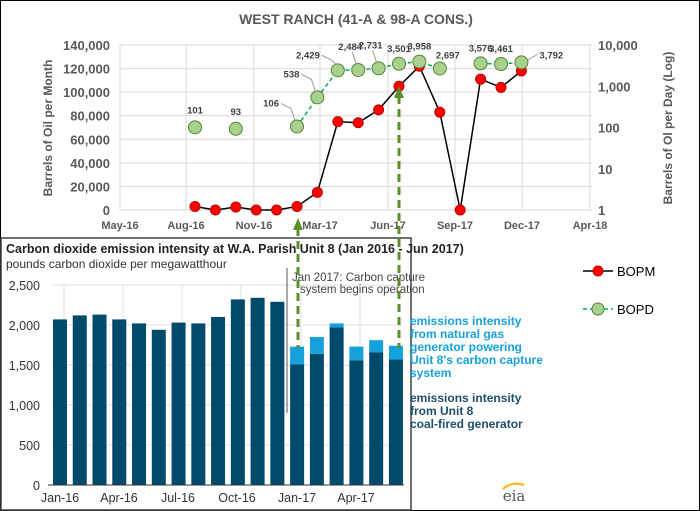  What do you see at coordinates (90, 116) in the screenshot?
I see `y-tick-label: 80,000` at bounding box center [90, 116].